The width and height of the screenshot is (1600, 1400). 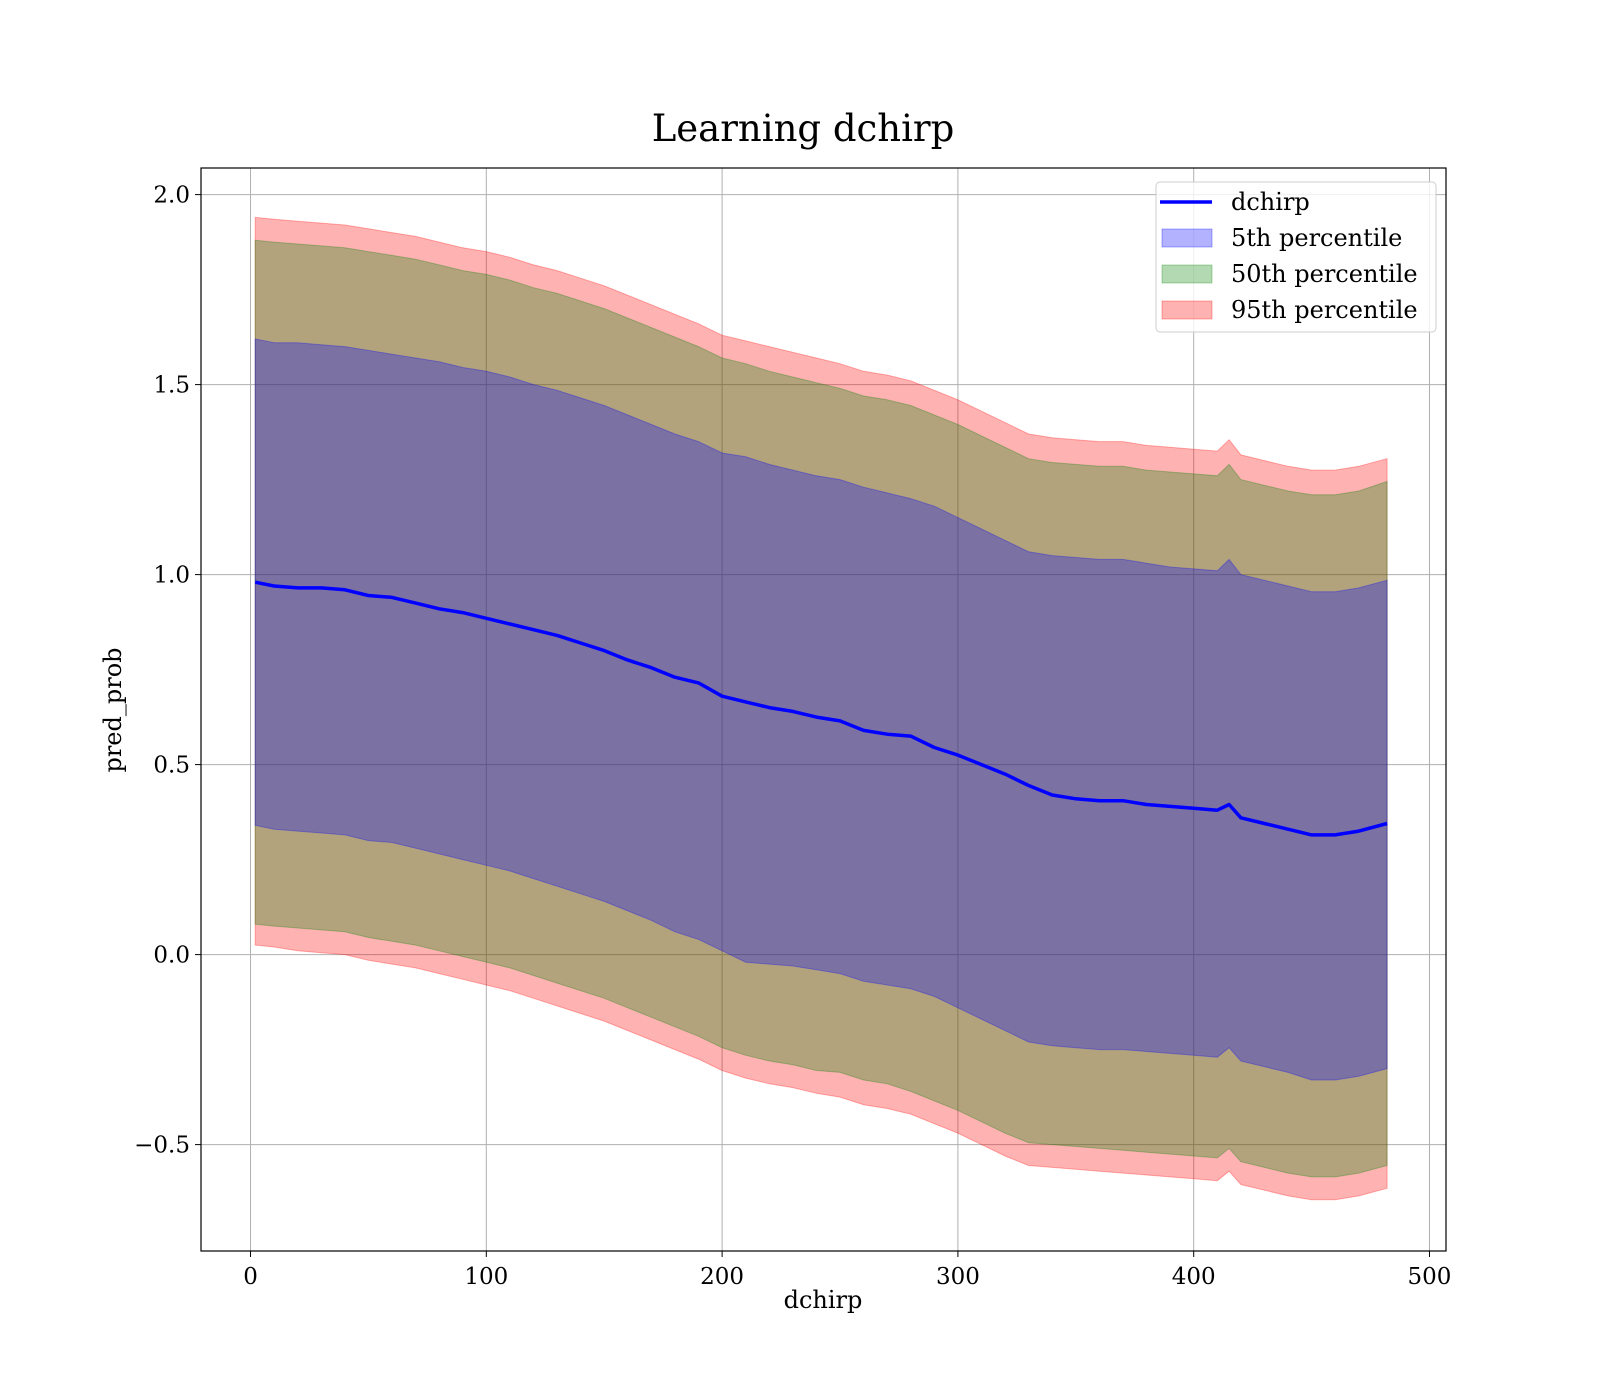 I want to click on x-tick-label: 0, so click(x=250, y=1277).